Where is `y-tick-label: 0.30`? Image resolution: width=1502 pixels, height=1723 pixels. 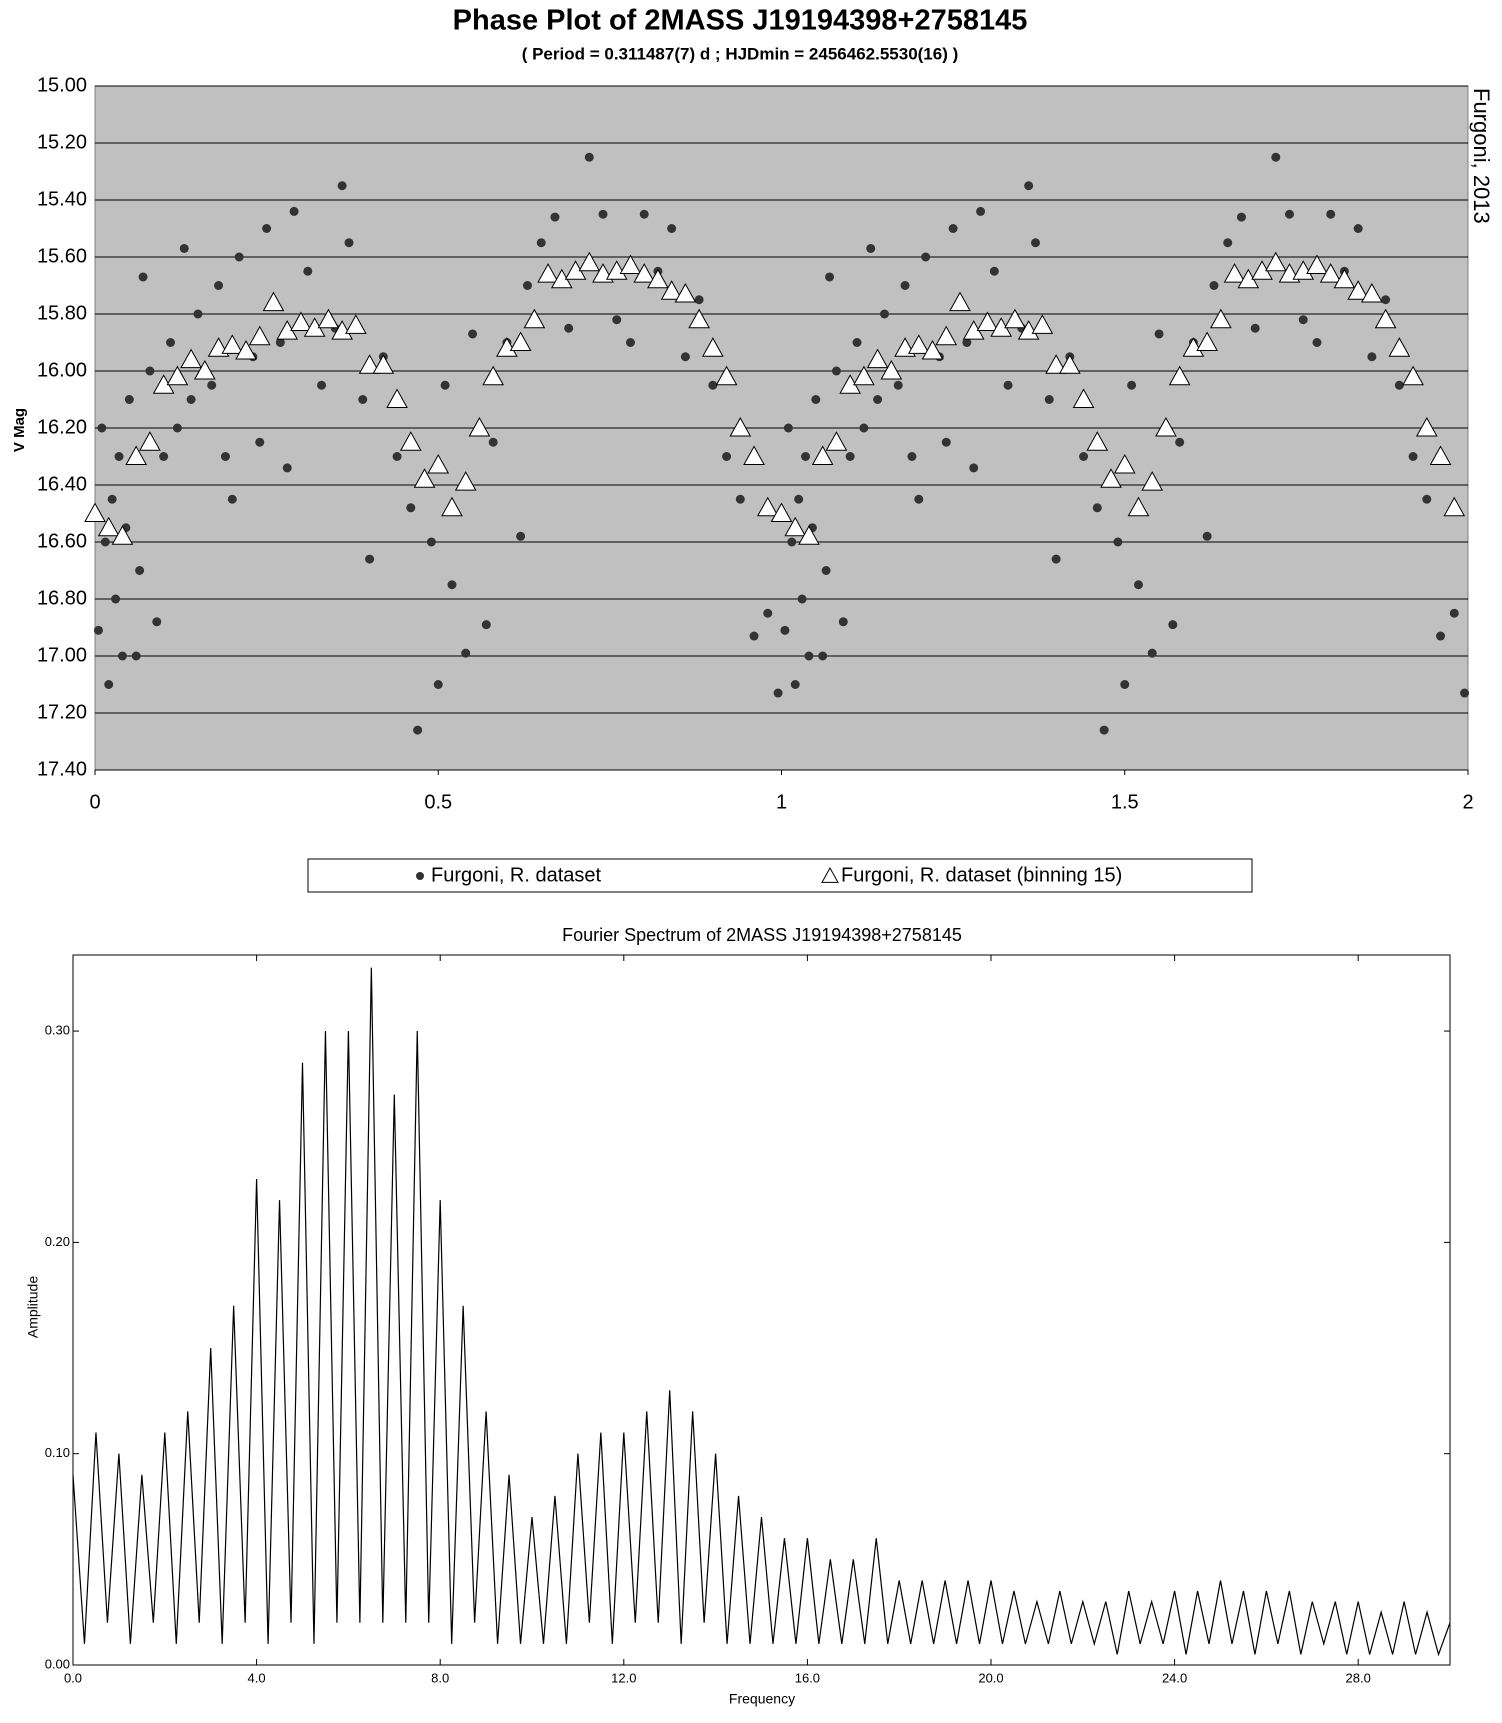 y-tick-label: 0.30 is located at coordinates (57, 1030).